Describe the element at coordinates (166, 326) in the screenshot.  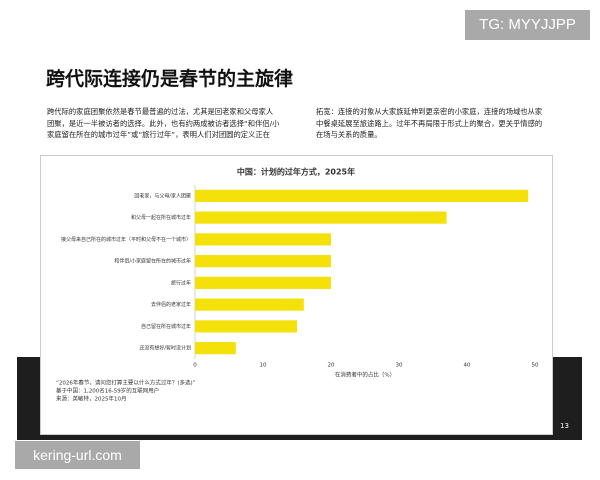
I see `y-tick-label: 自己留在所在城市过年` at that location.